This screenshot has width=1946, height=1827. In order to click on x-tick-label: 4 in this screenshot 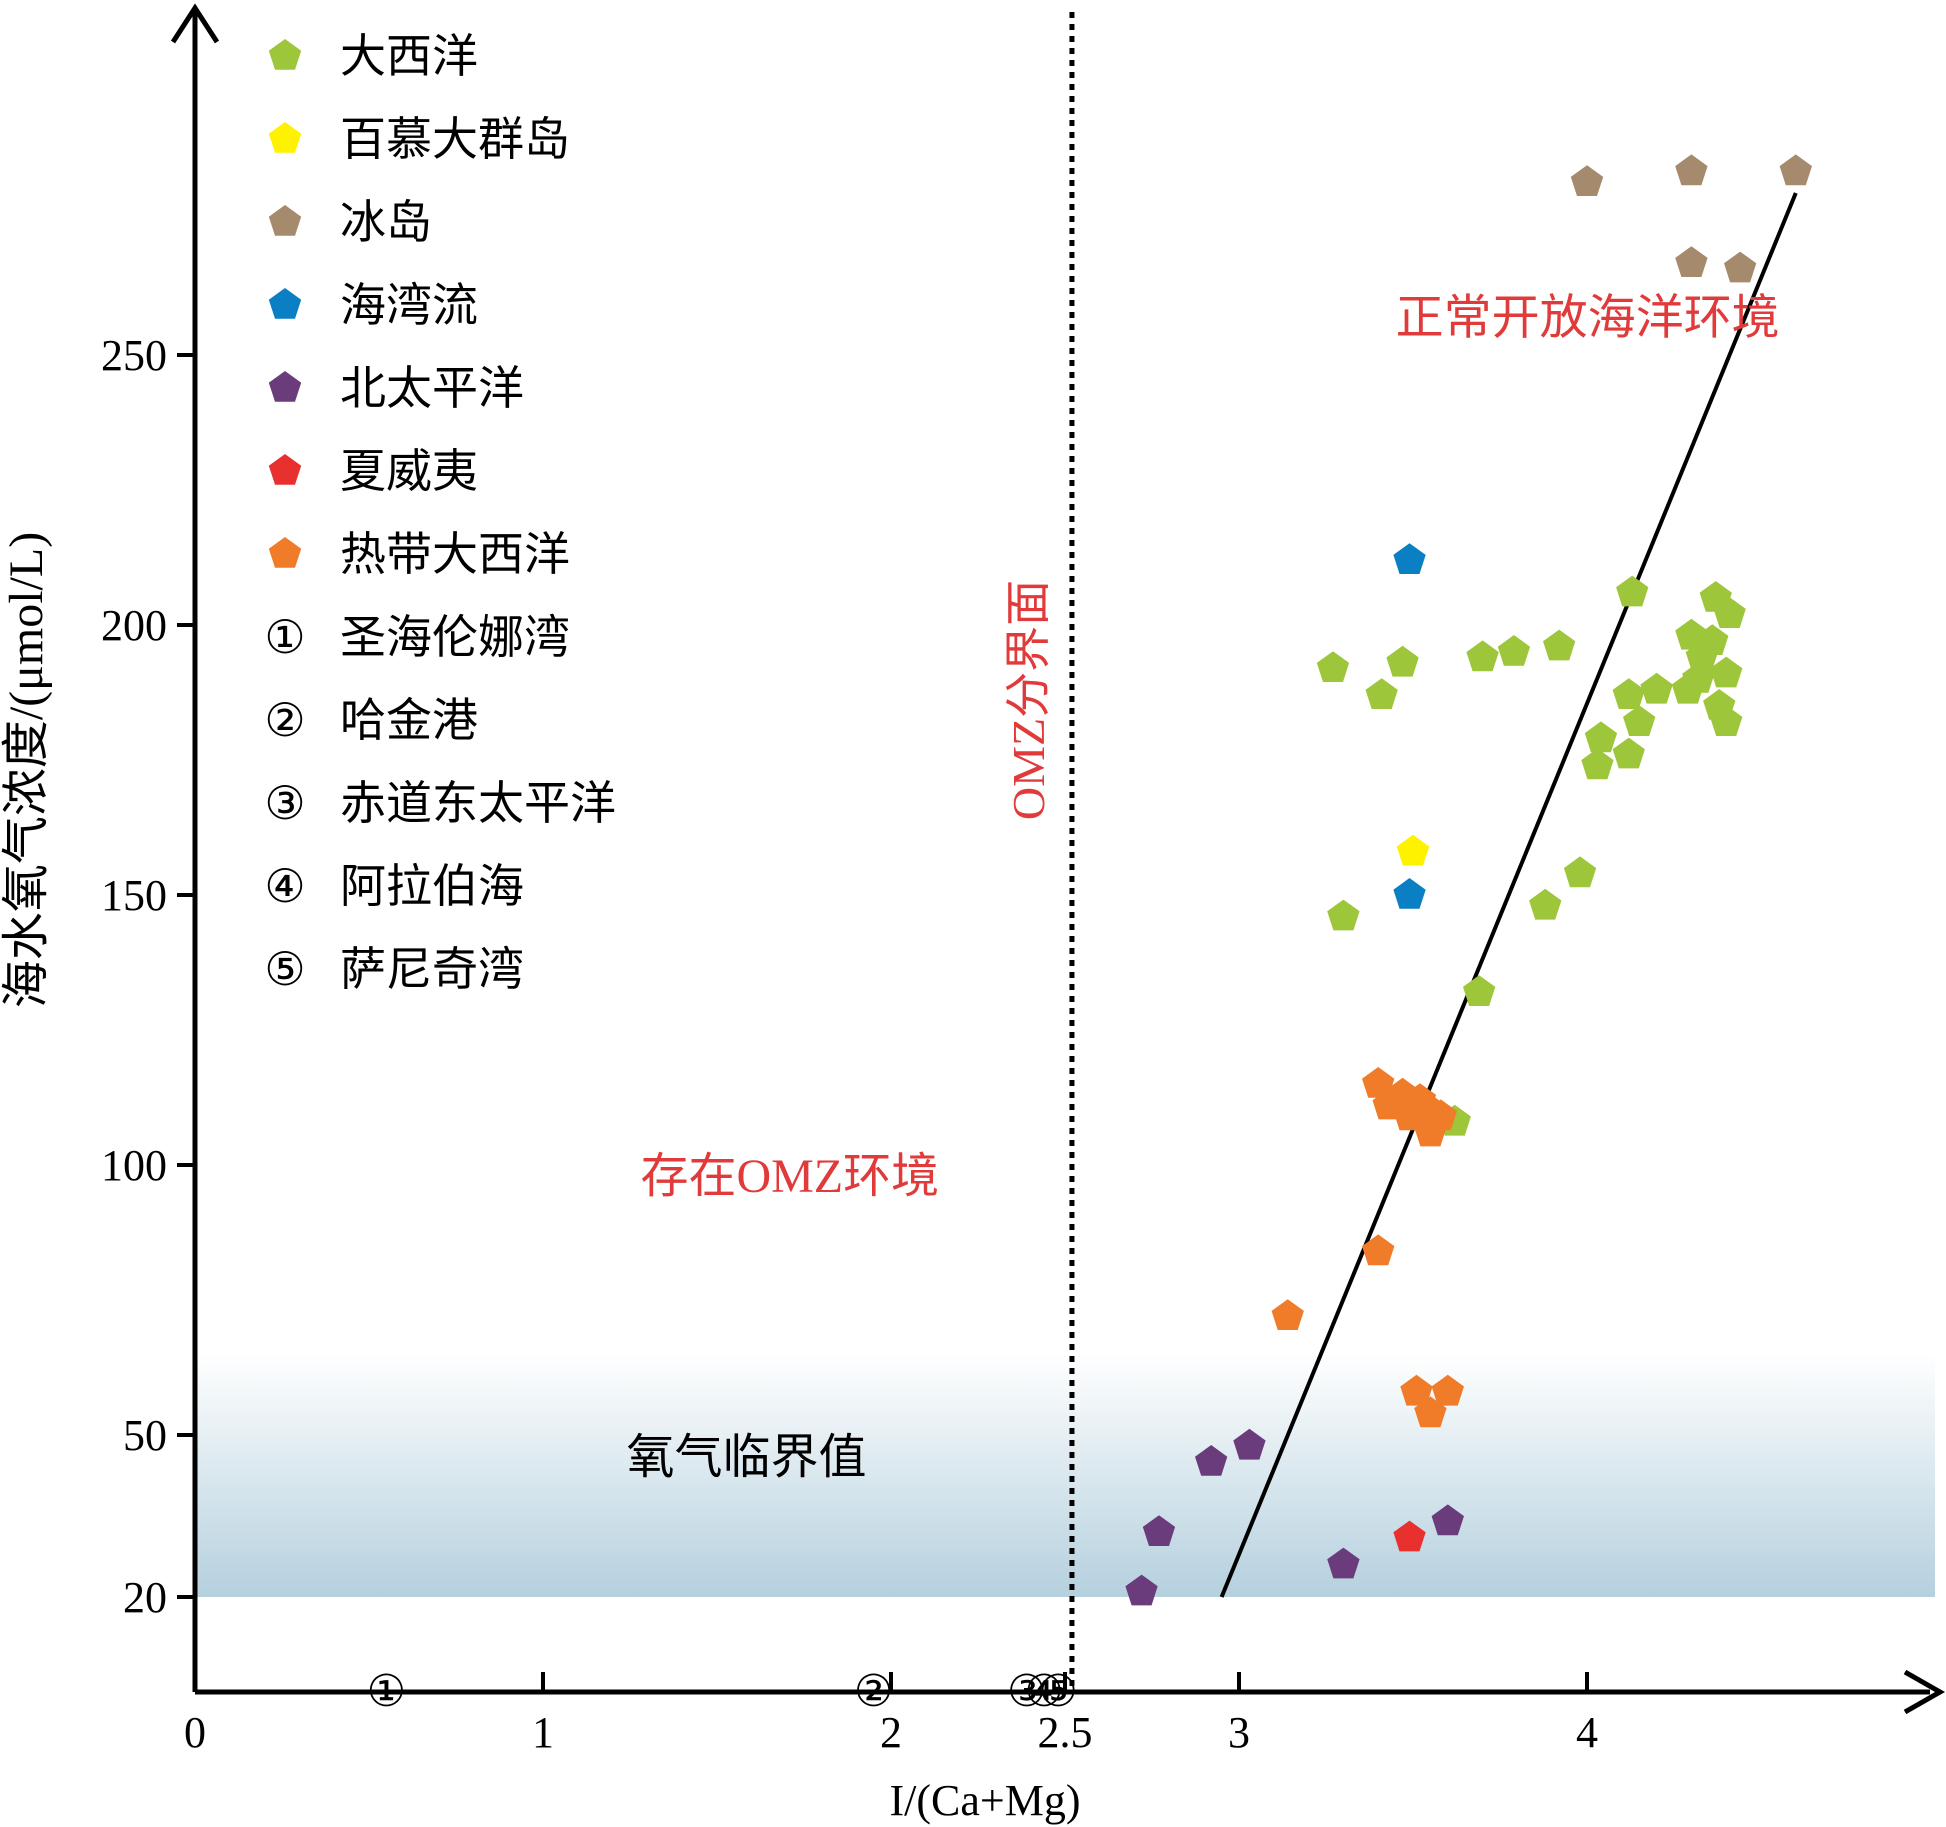, I will do `click(1587, 1732)`.